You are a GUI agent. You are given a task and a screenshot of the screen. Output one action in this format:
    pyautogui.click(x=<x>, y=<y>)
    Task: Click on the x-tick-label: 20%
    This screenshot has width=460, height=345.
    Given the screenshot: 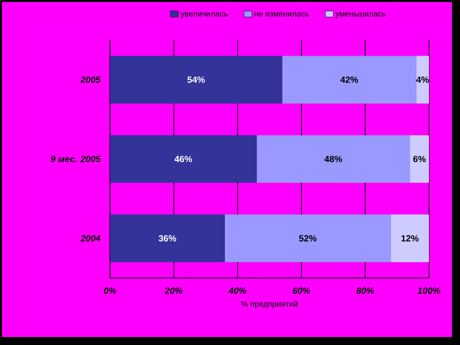 What is the action you would take?
    pyautogui.click(x=173, y=290)
    